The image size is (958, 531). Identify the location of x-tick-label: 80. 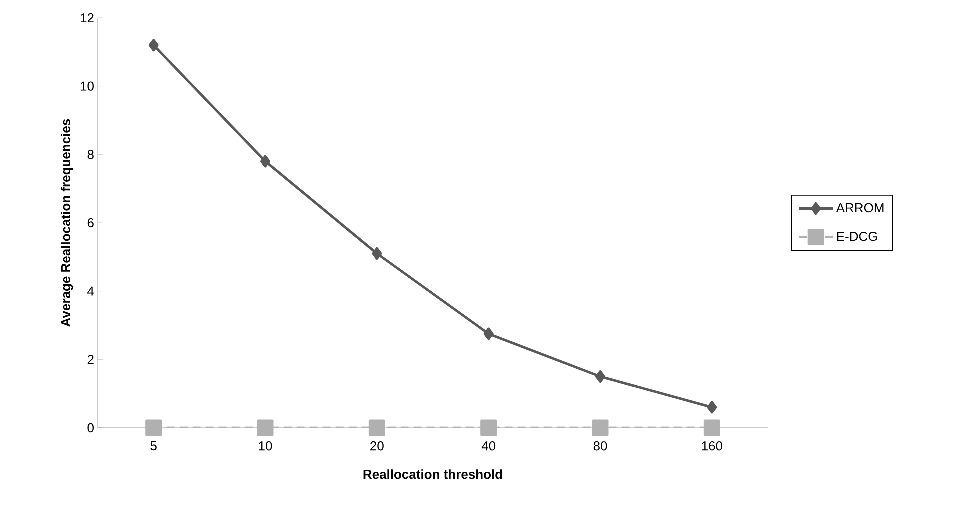
(601, 446).